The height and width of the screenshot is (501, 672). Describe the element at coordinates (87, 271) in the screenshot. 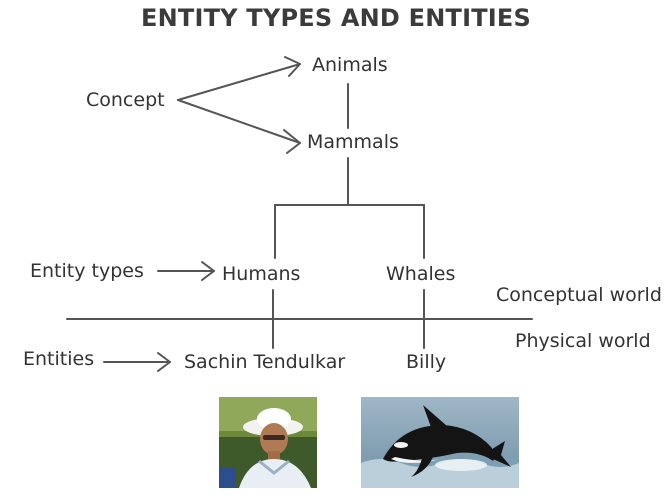

I see `entity-types-label: Entity types` at that location.